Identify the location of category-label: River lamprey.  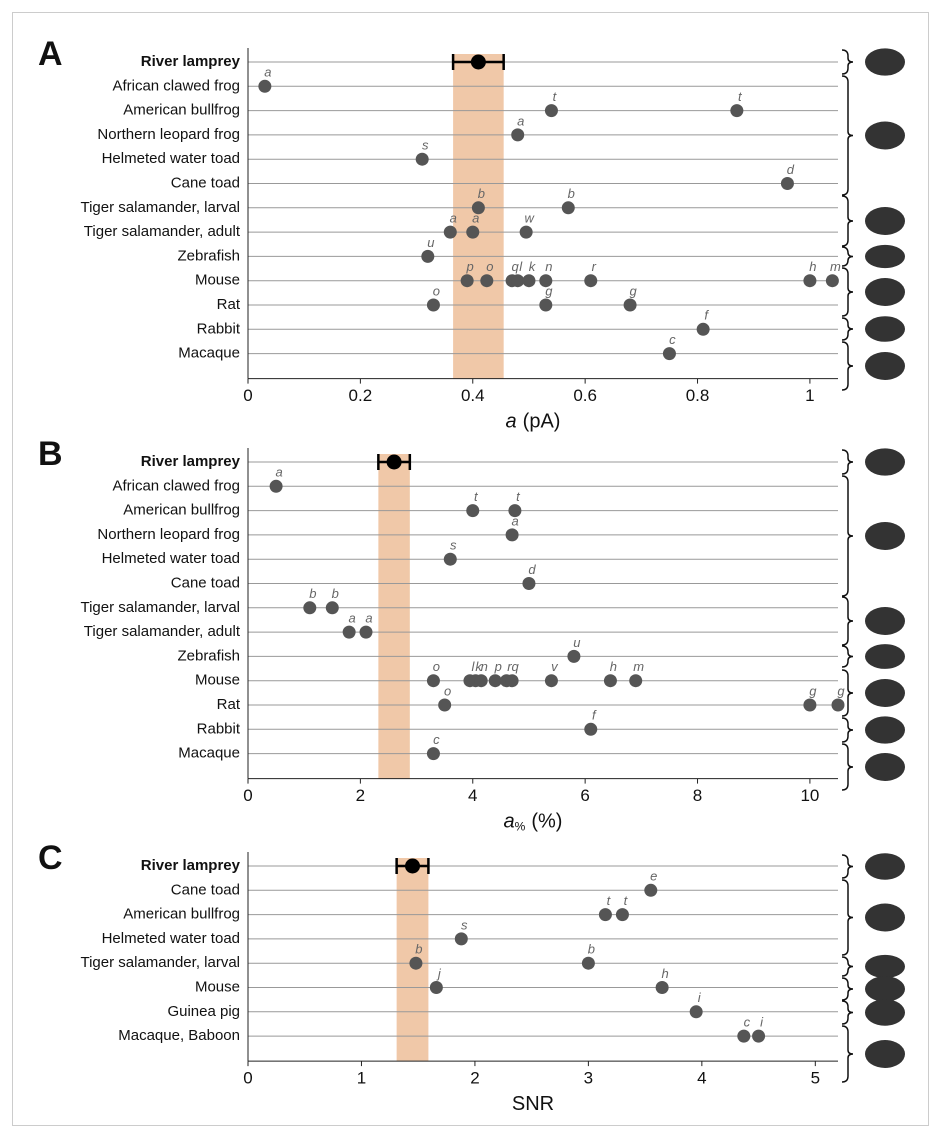
(191, 61).